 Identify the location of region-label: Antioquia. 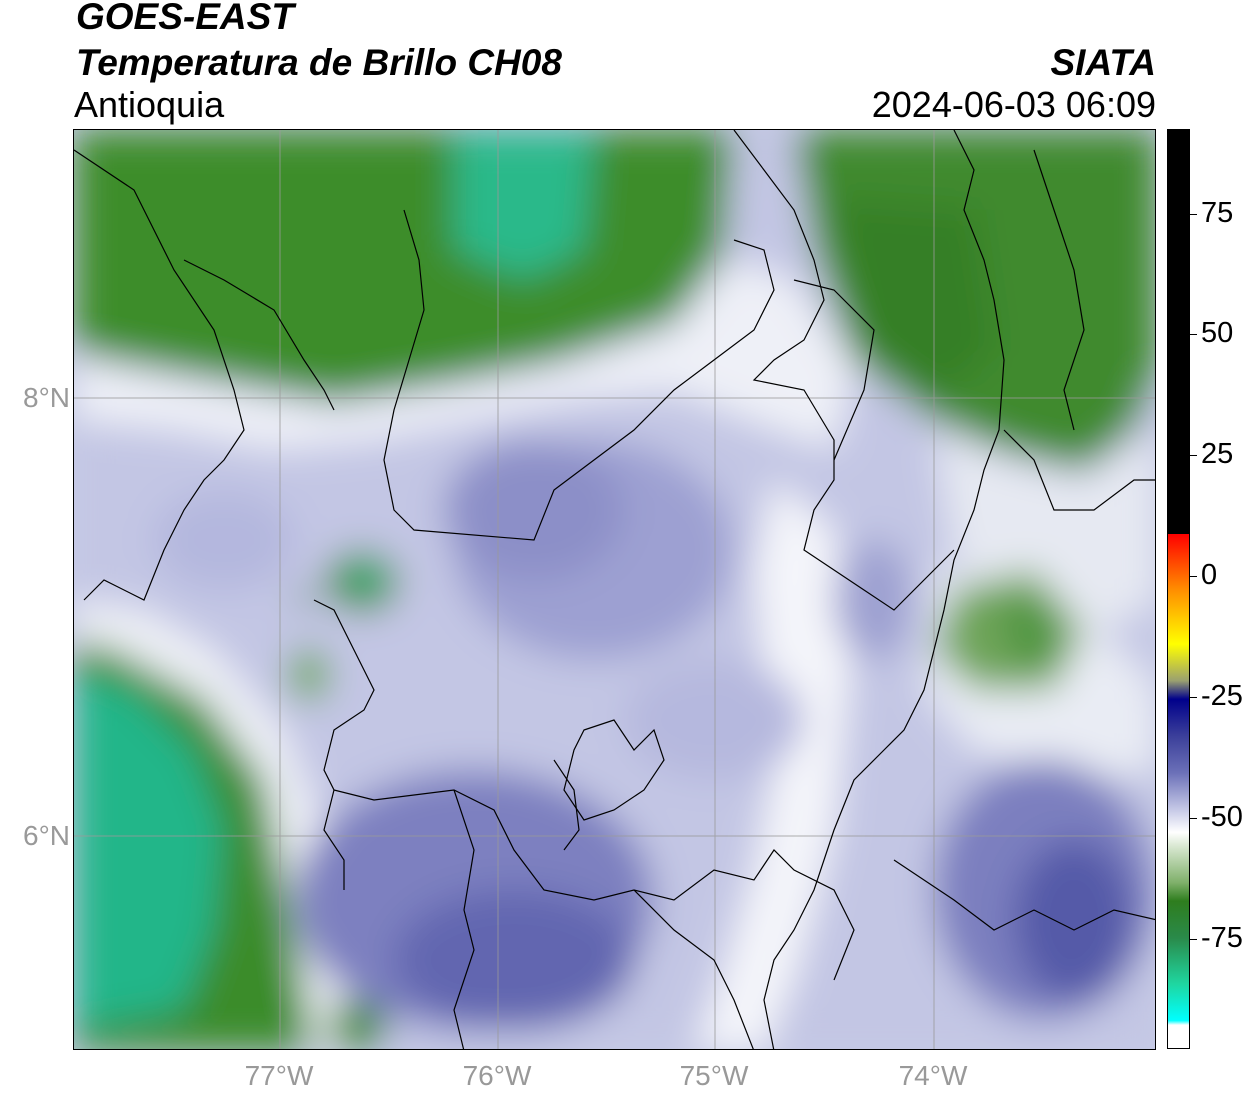
(149, 104).